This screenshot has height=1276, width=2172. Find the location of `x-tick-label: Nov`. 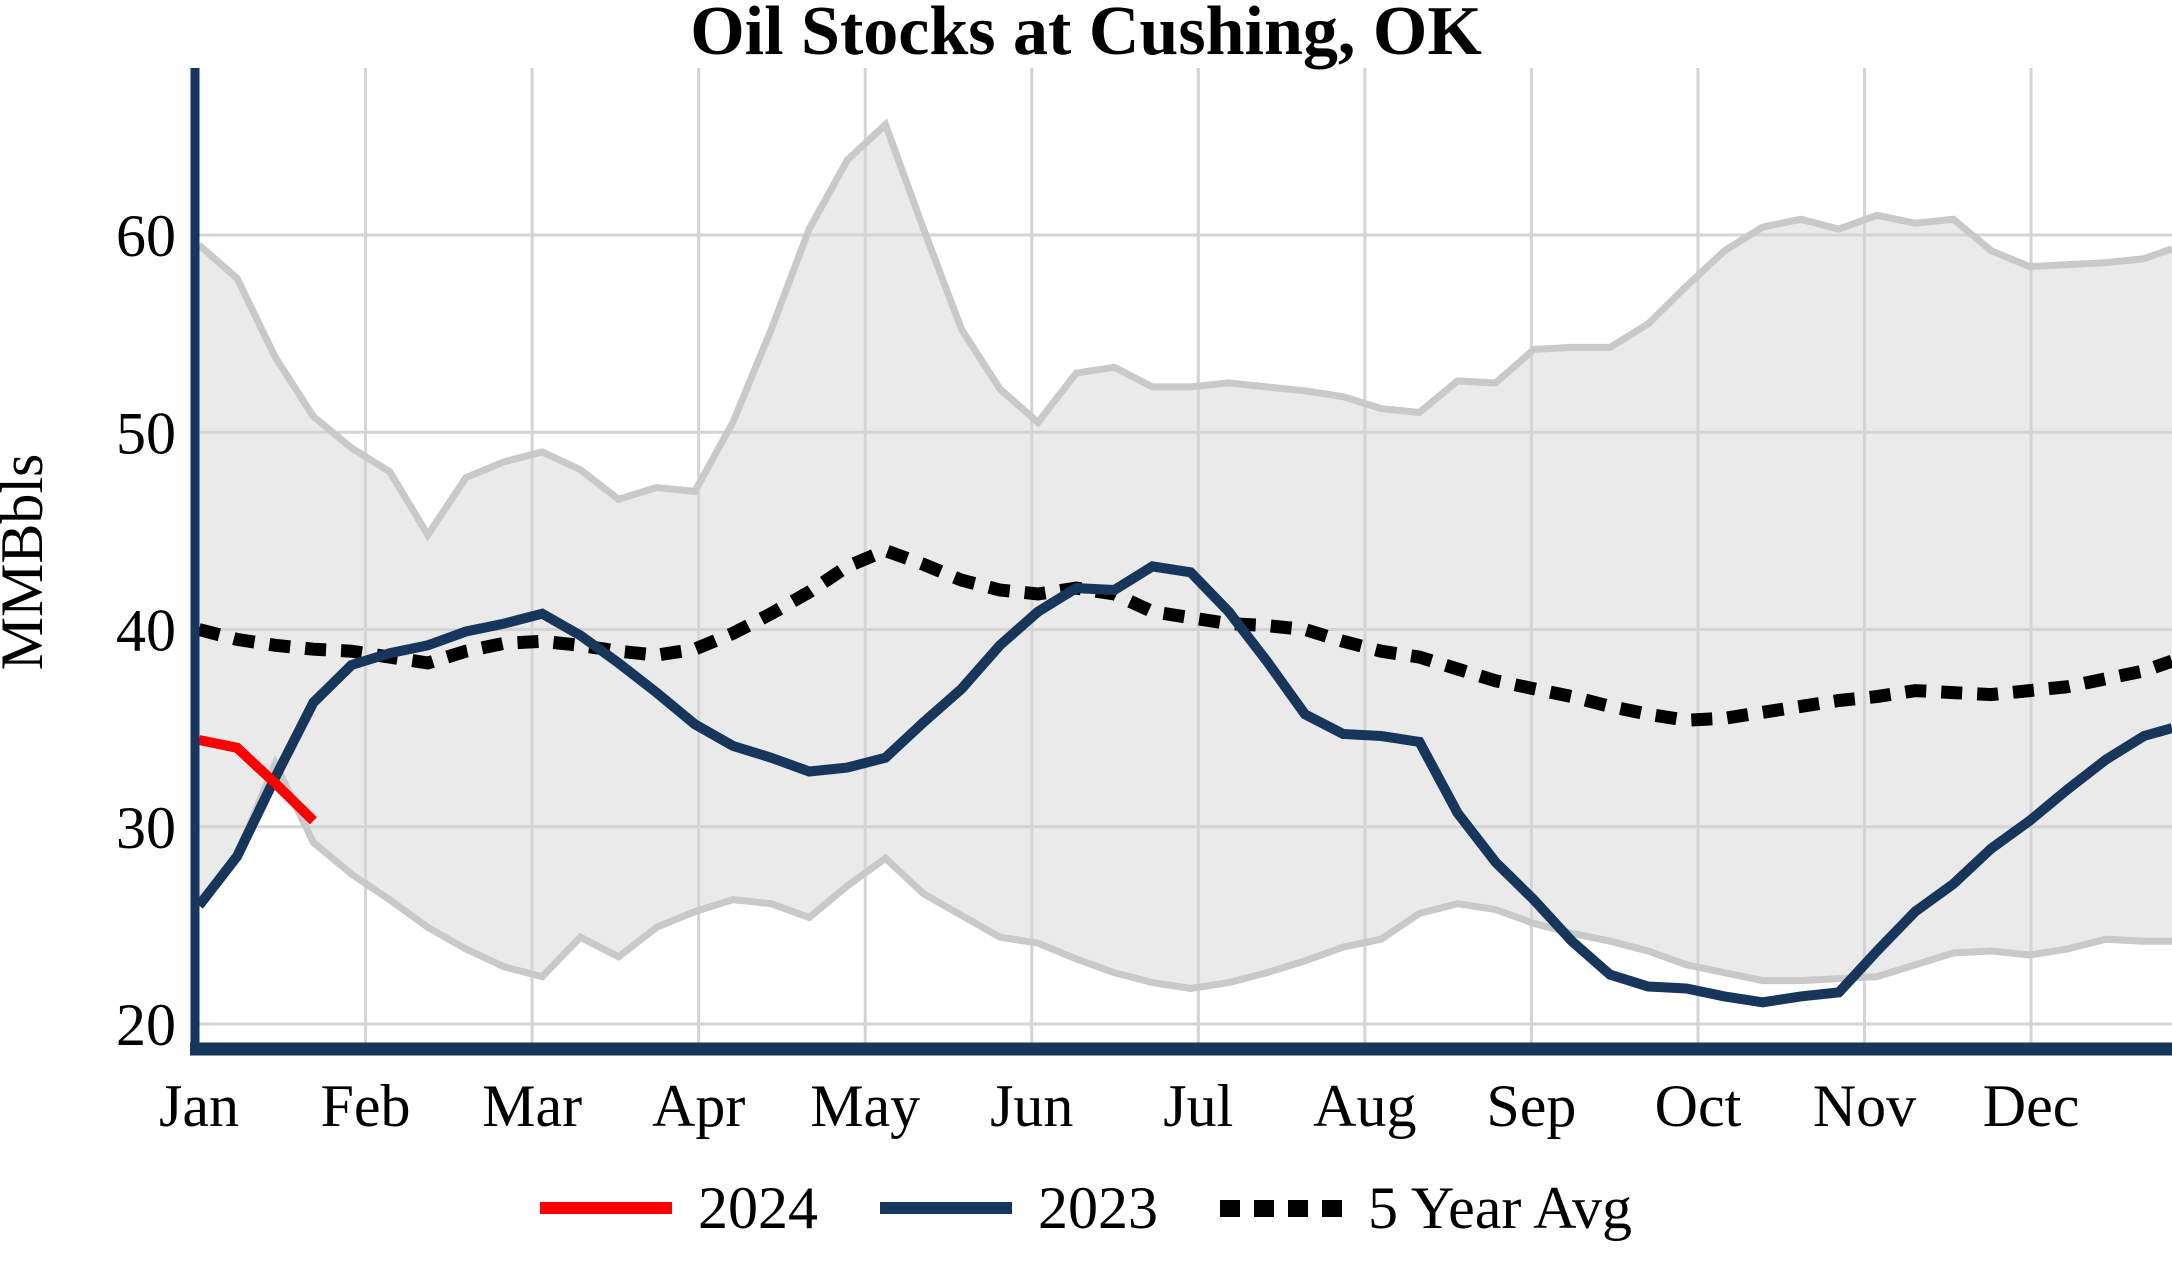

x-tick-label: Nov is located at coordinates (1864, 1106).